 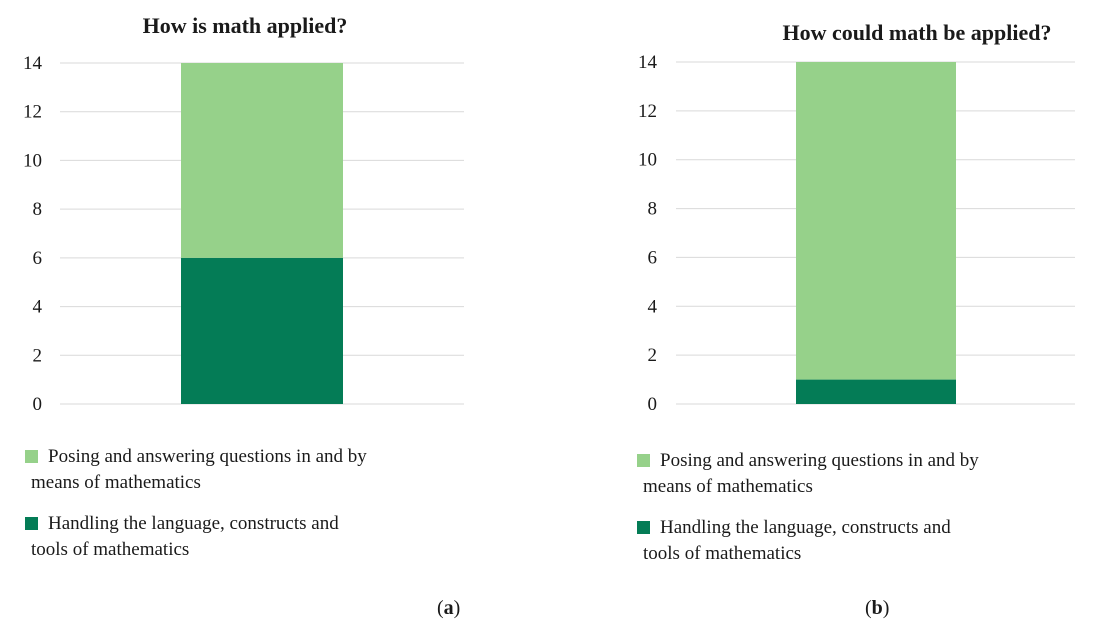 I want to click on chart-title: How is math applied?, so click(x=245, y=25).